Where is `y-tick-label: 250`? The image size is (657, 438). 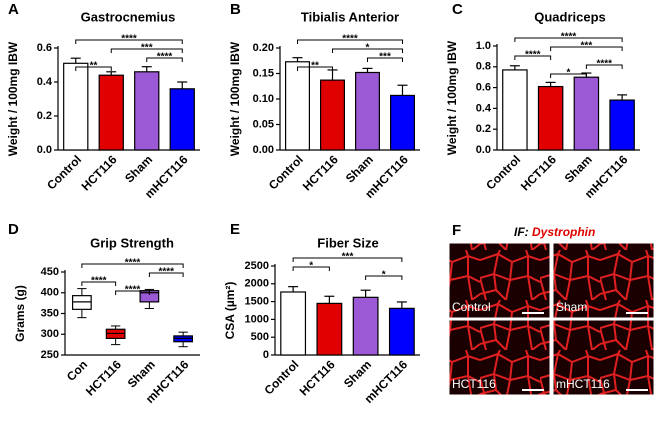
y-tick-label: 250 is located at coordinates (50, 355).